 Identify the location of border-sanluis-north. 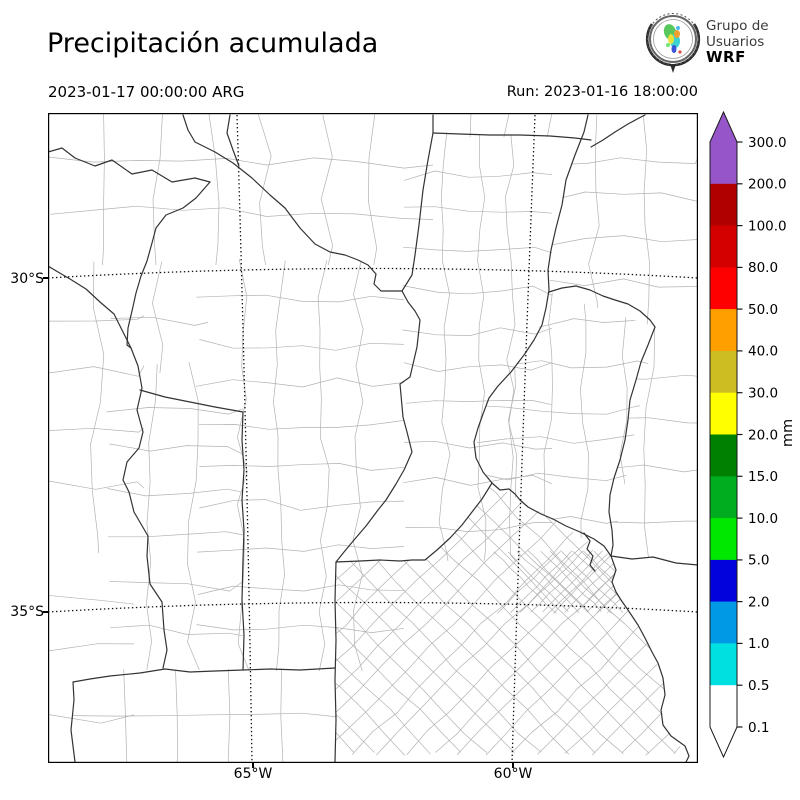
(191, 401).